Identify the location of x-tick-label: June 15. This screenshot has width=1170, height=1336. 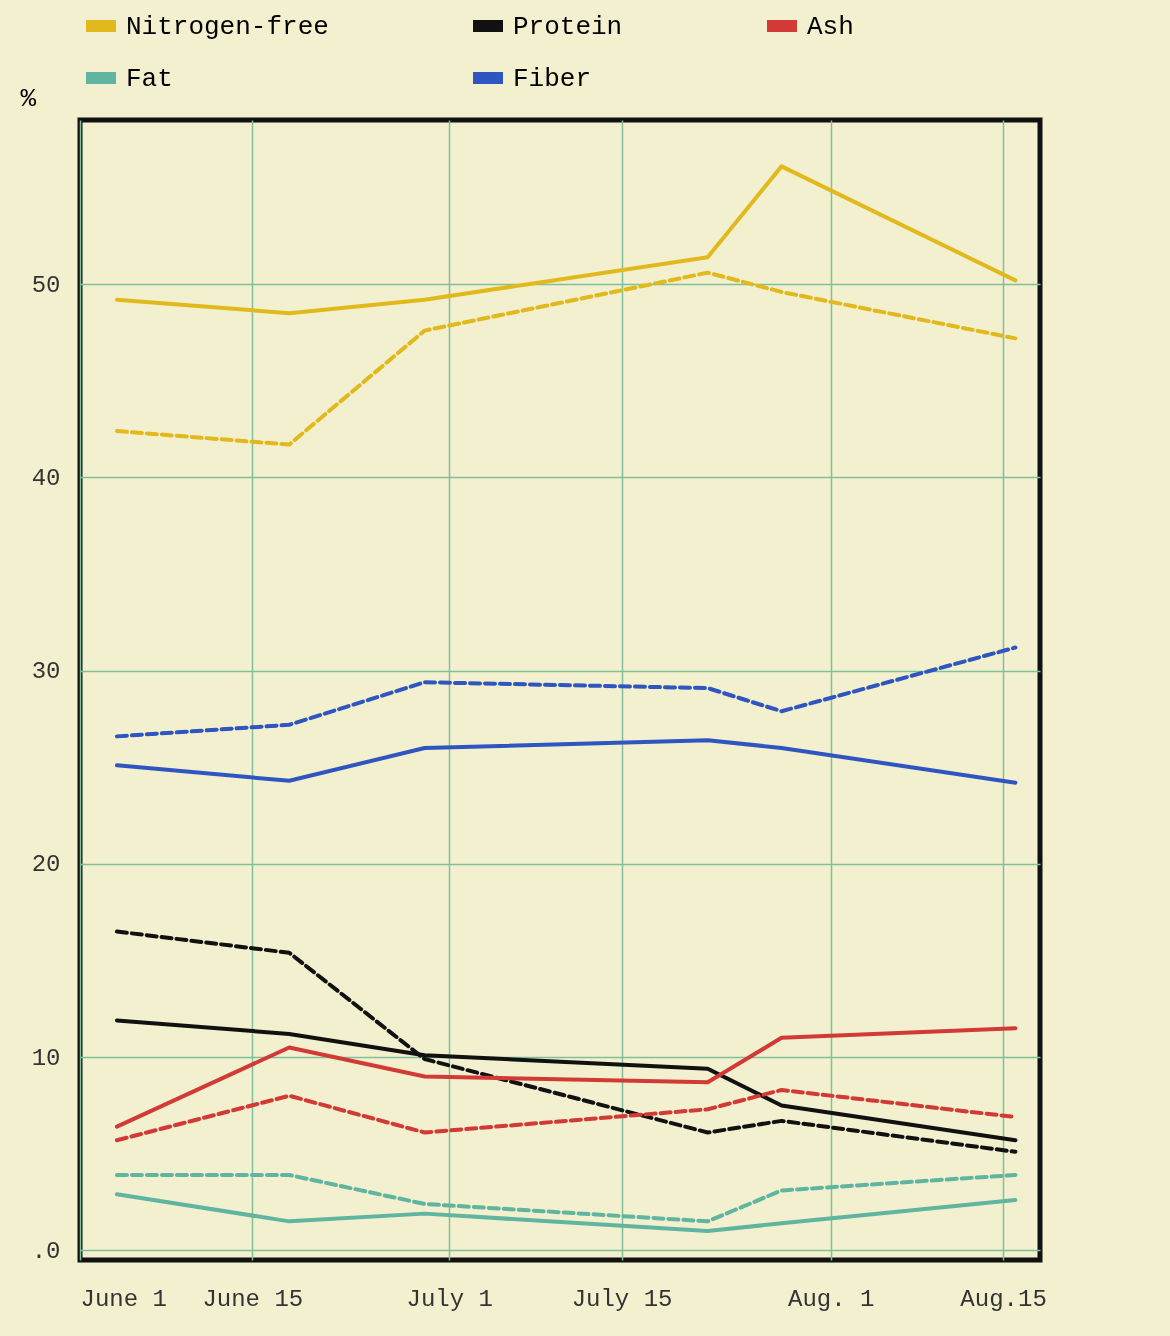
(253, 1299).